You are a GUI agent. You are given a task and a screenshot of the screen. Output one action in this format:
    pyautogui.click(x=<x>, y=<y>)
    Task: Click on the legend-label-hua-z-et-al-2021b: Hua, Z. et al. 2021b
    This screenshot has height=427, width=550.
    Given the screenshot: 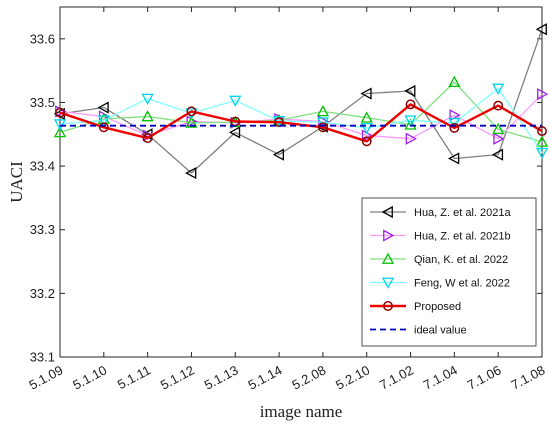 What is the action you would take?
    pyautogui.click(x=462, y=237)
    